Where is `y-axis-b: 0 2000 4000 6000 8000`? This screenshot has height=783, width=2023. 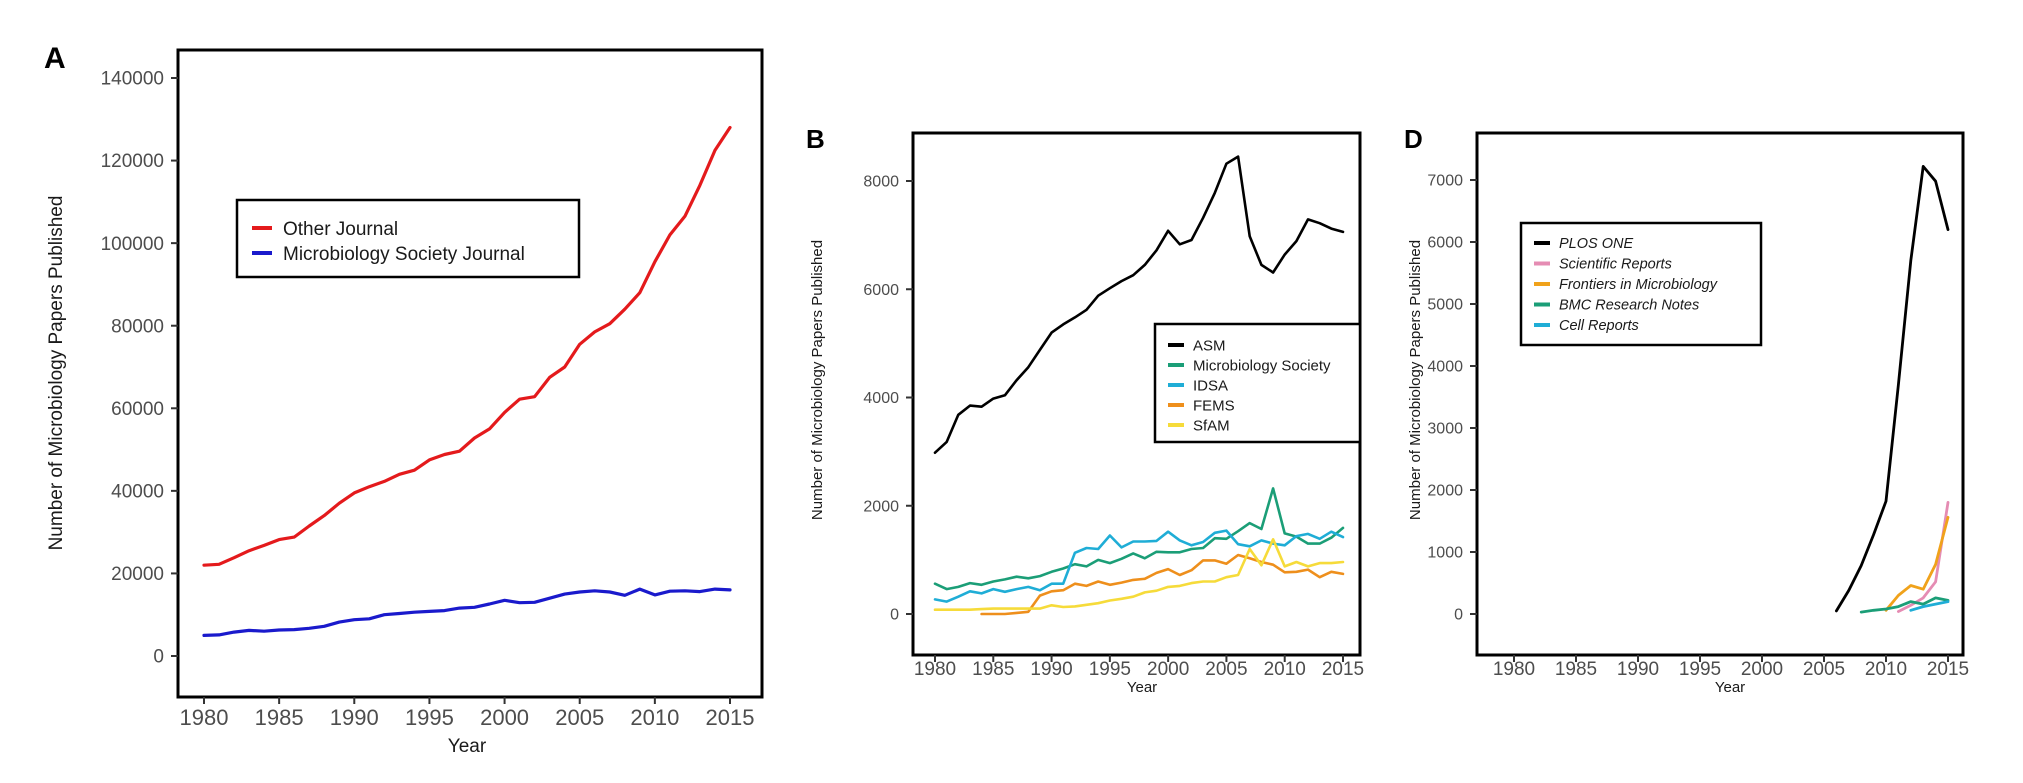
y-axis-b: 0 2000 4000 6000 8000 is located at coordinates (888, 399).